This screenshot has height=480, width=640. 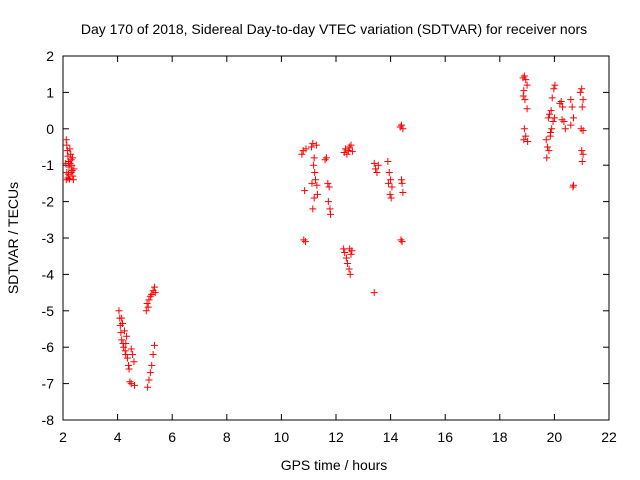 I want to click on y-tick-label: 1, so click(x=50, y=92).